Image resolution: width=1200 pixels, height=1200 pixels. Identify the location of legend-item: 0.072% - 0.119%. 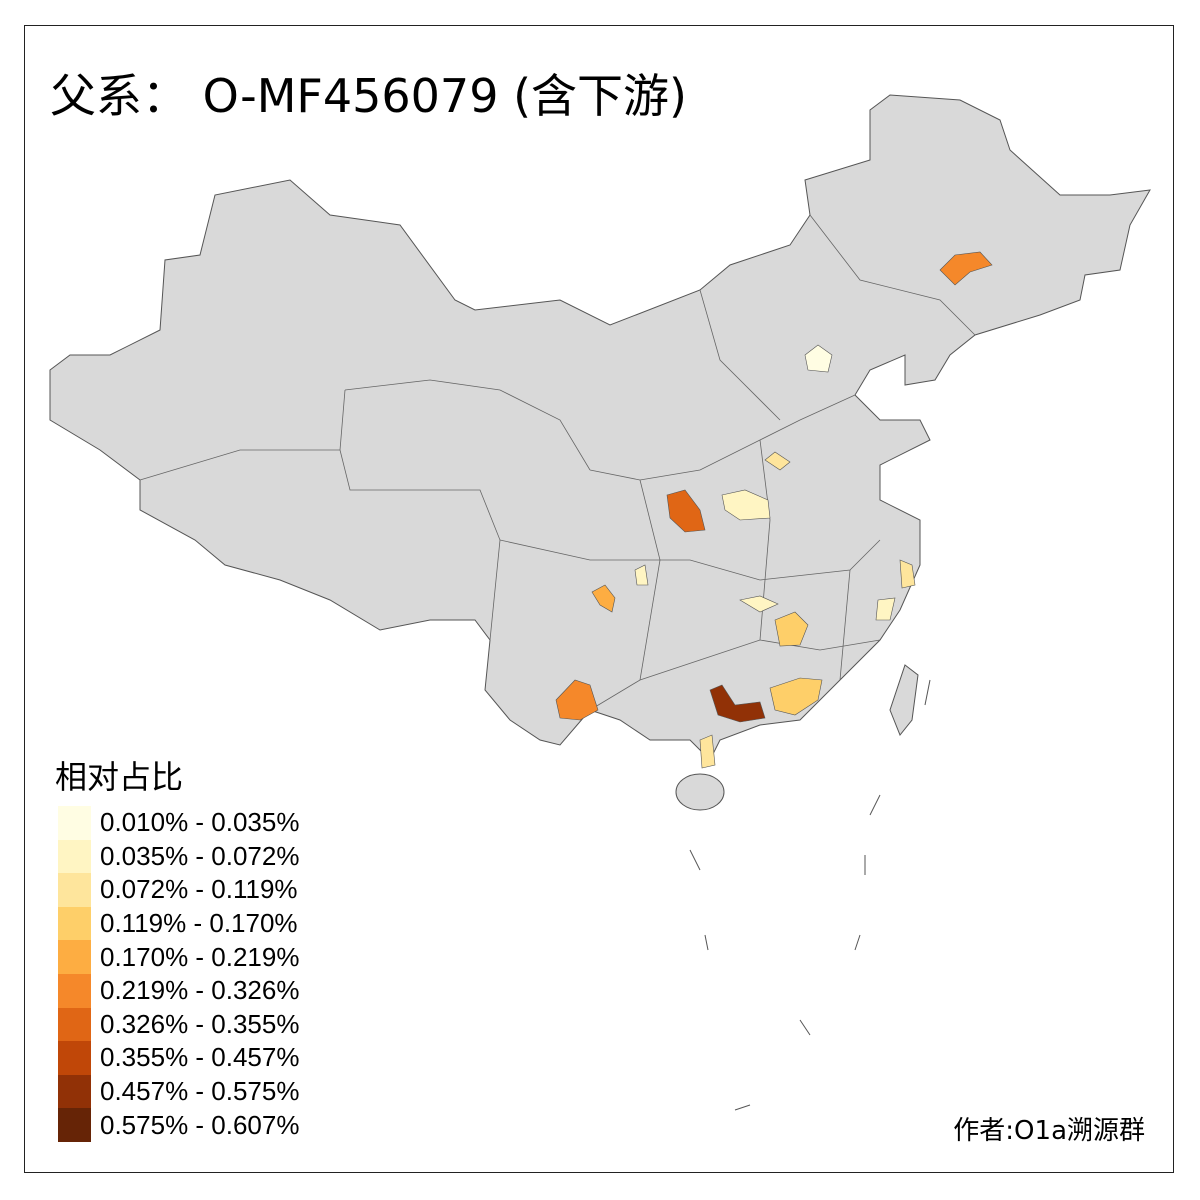
(178, 890).